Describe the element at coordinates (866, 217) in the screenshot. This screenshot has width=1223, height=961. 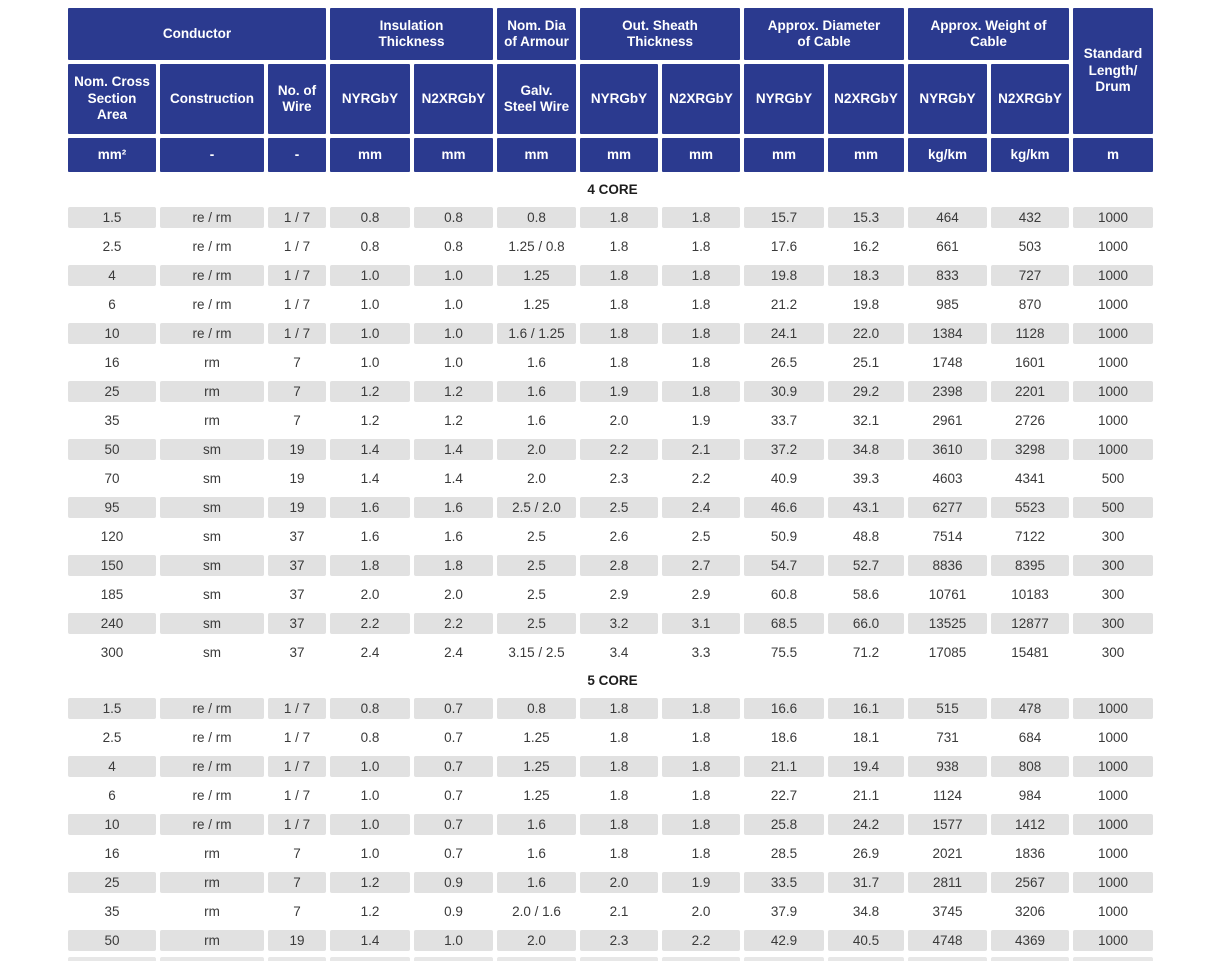
I see `table-cell: 15.3` at that location.